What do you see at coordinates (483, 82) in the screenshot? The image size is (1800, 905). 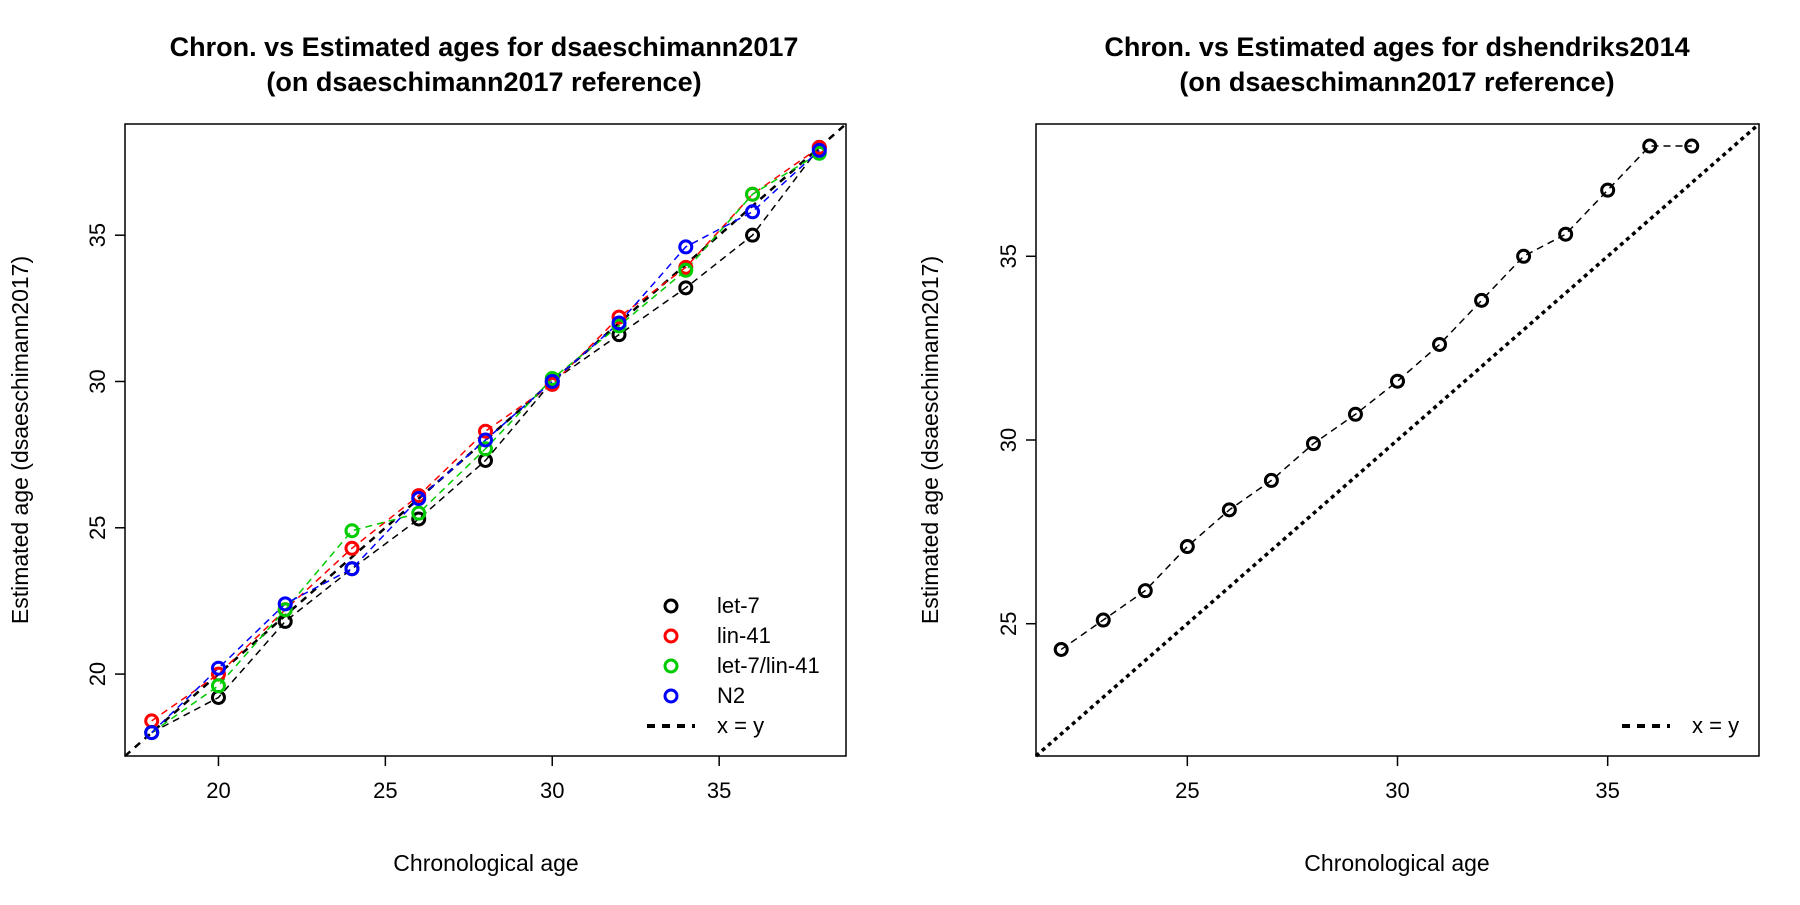 I see `left-chart-title-line2: (on dsaeschimann2017 reference)` at bounding box center [483, 82].